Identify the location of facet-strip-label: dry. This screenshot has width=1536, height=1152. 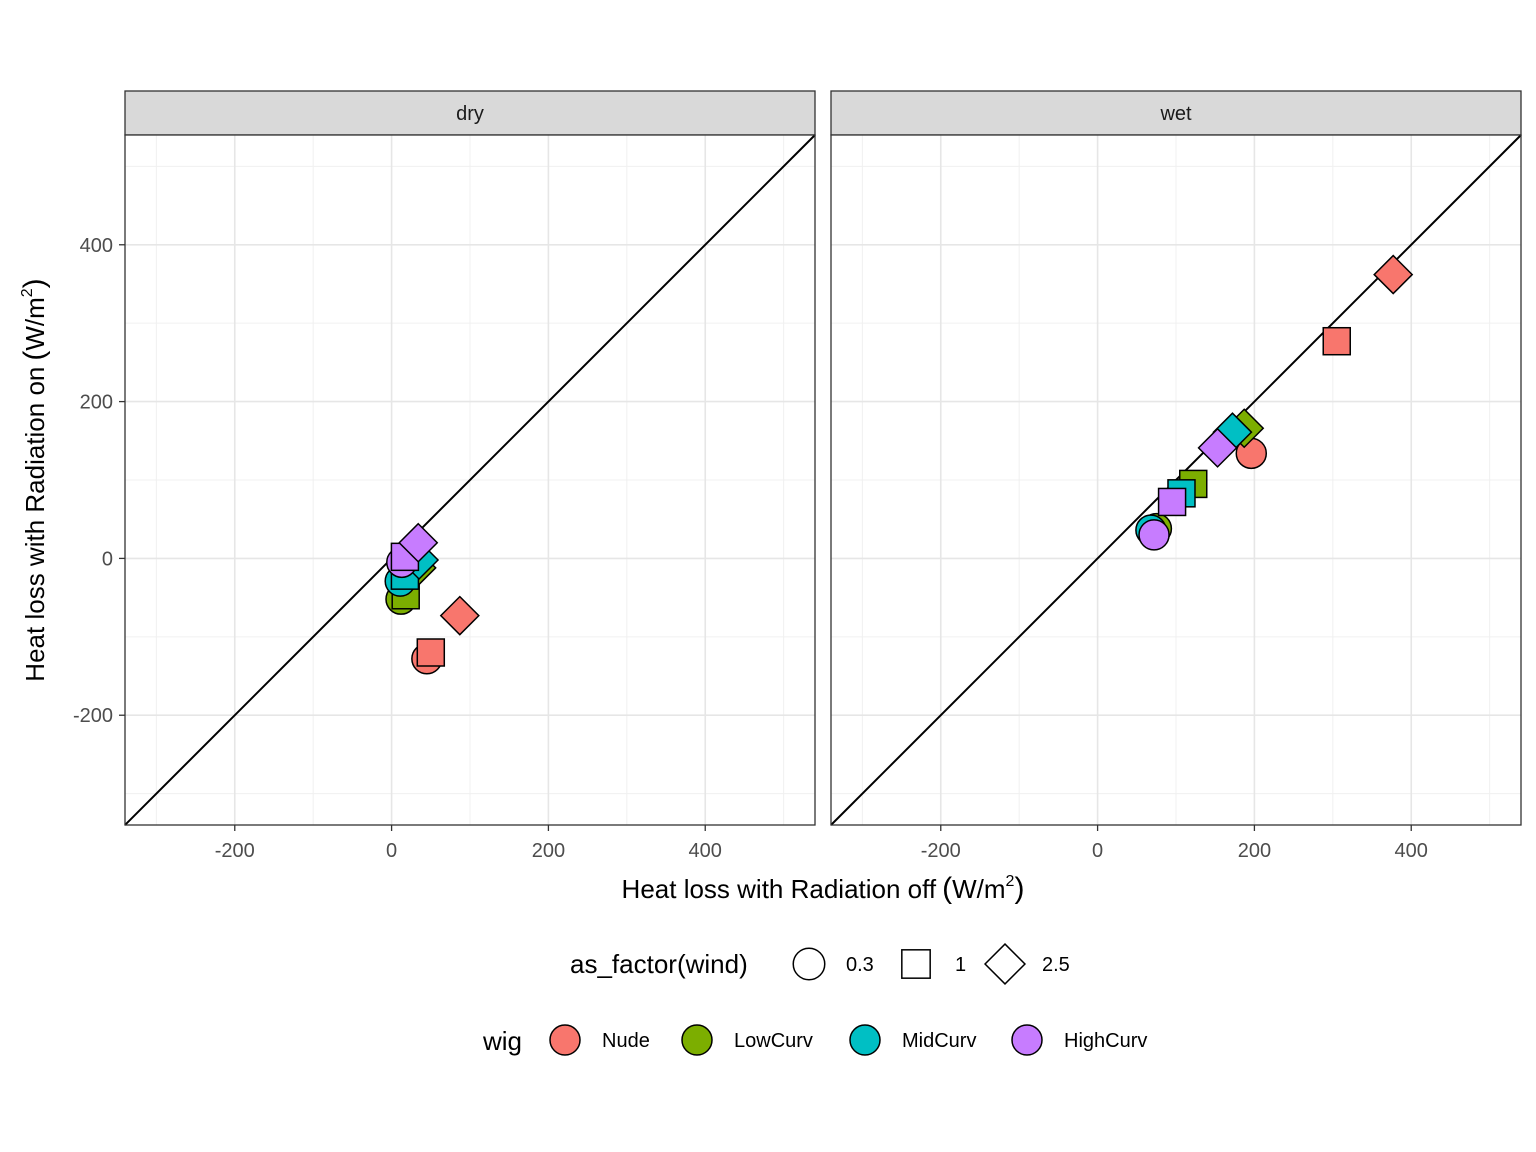
(470, 114).